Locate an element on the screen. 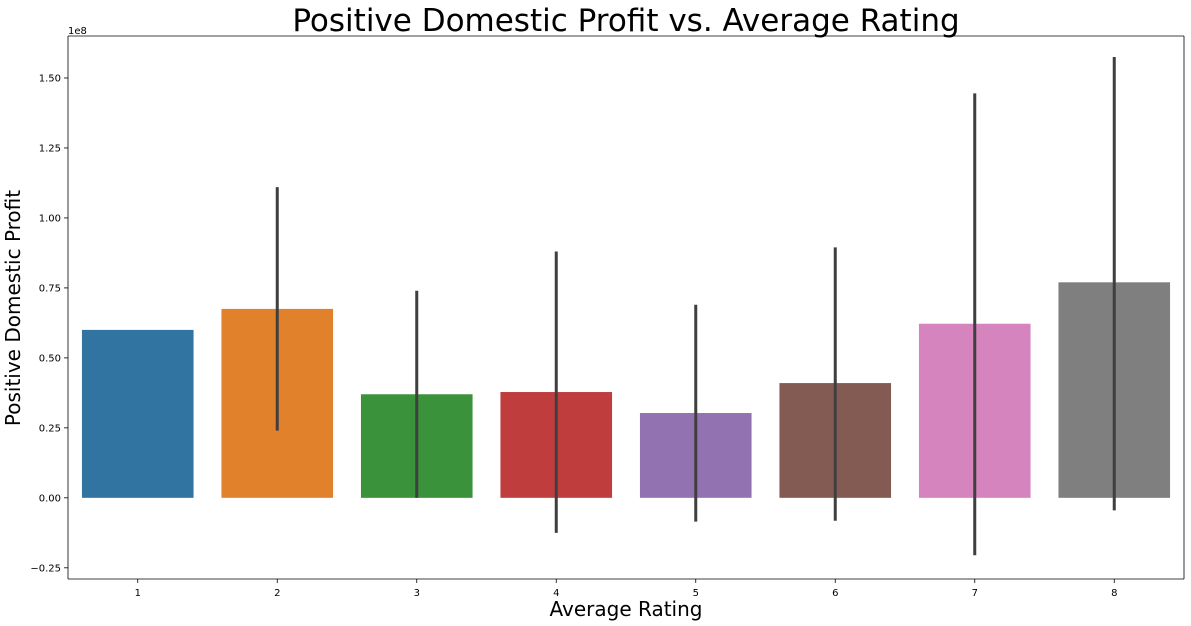  x-tick-label: 1 is located at coordinates (138, 593).